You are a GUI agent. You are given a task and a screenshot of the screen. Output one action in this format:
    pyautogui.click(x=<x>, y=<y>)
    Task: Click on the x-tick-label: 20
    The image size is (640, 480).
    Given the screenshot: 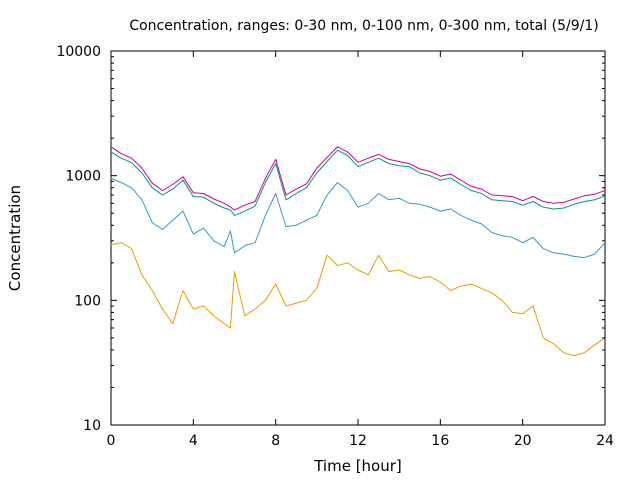 What is the action you would take?
    pyautogui.click(x=523, y=441)
    